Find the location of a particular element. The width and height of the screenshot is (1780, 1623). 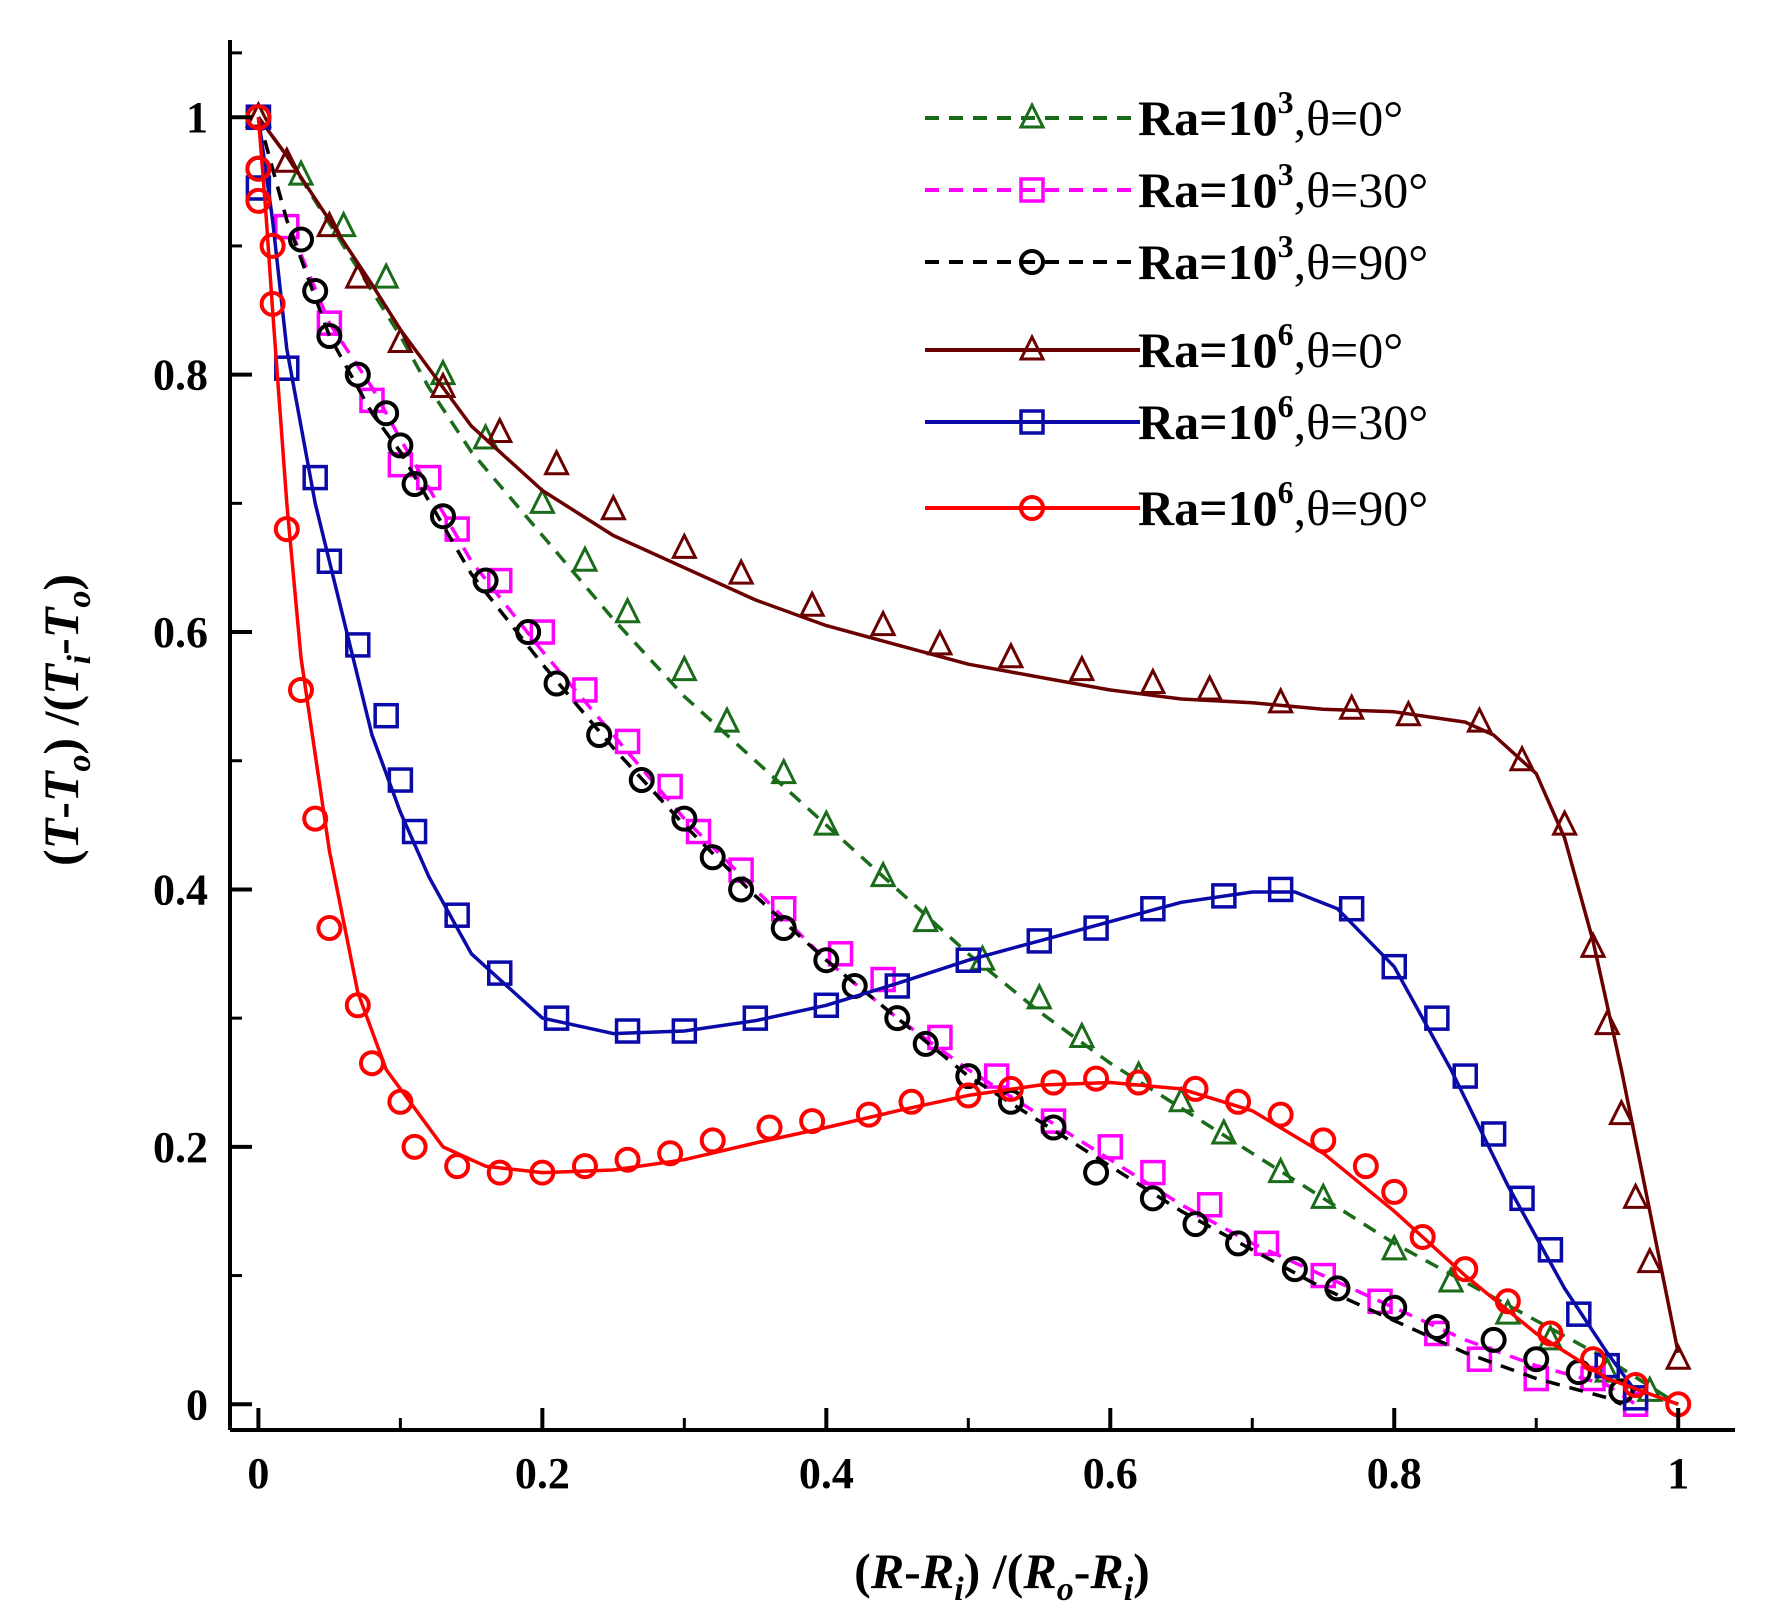

legend-label: Ra=106,θ=0° is located at coordinates (1270, 347).